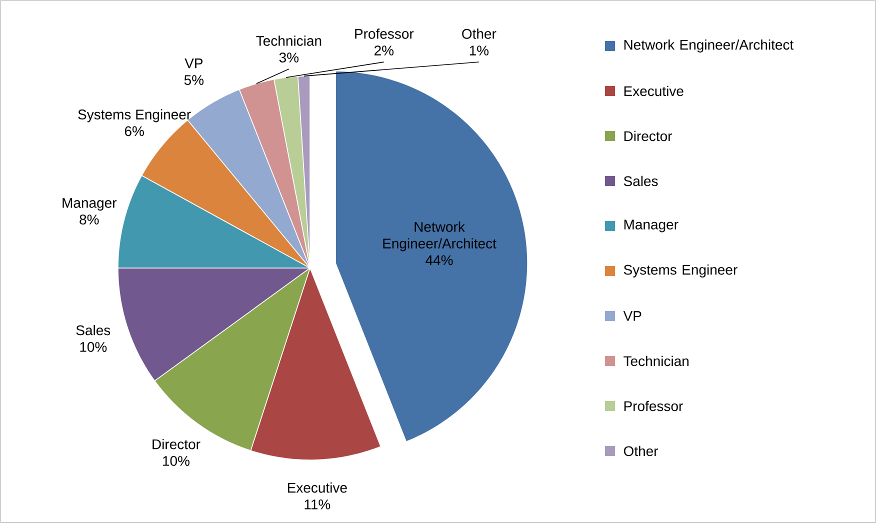 The height and width of the screenshot is (523, 876). Describe the element at coordinates (384, 33) in the screenshot. I see `slice-label: Professor` at that location.